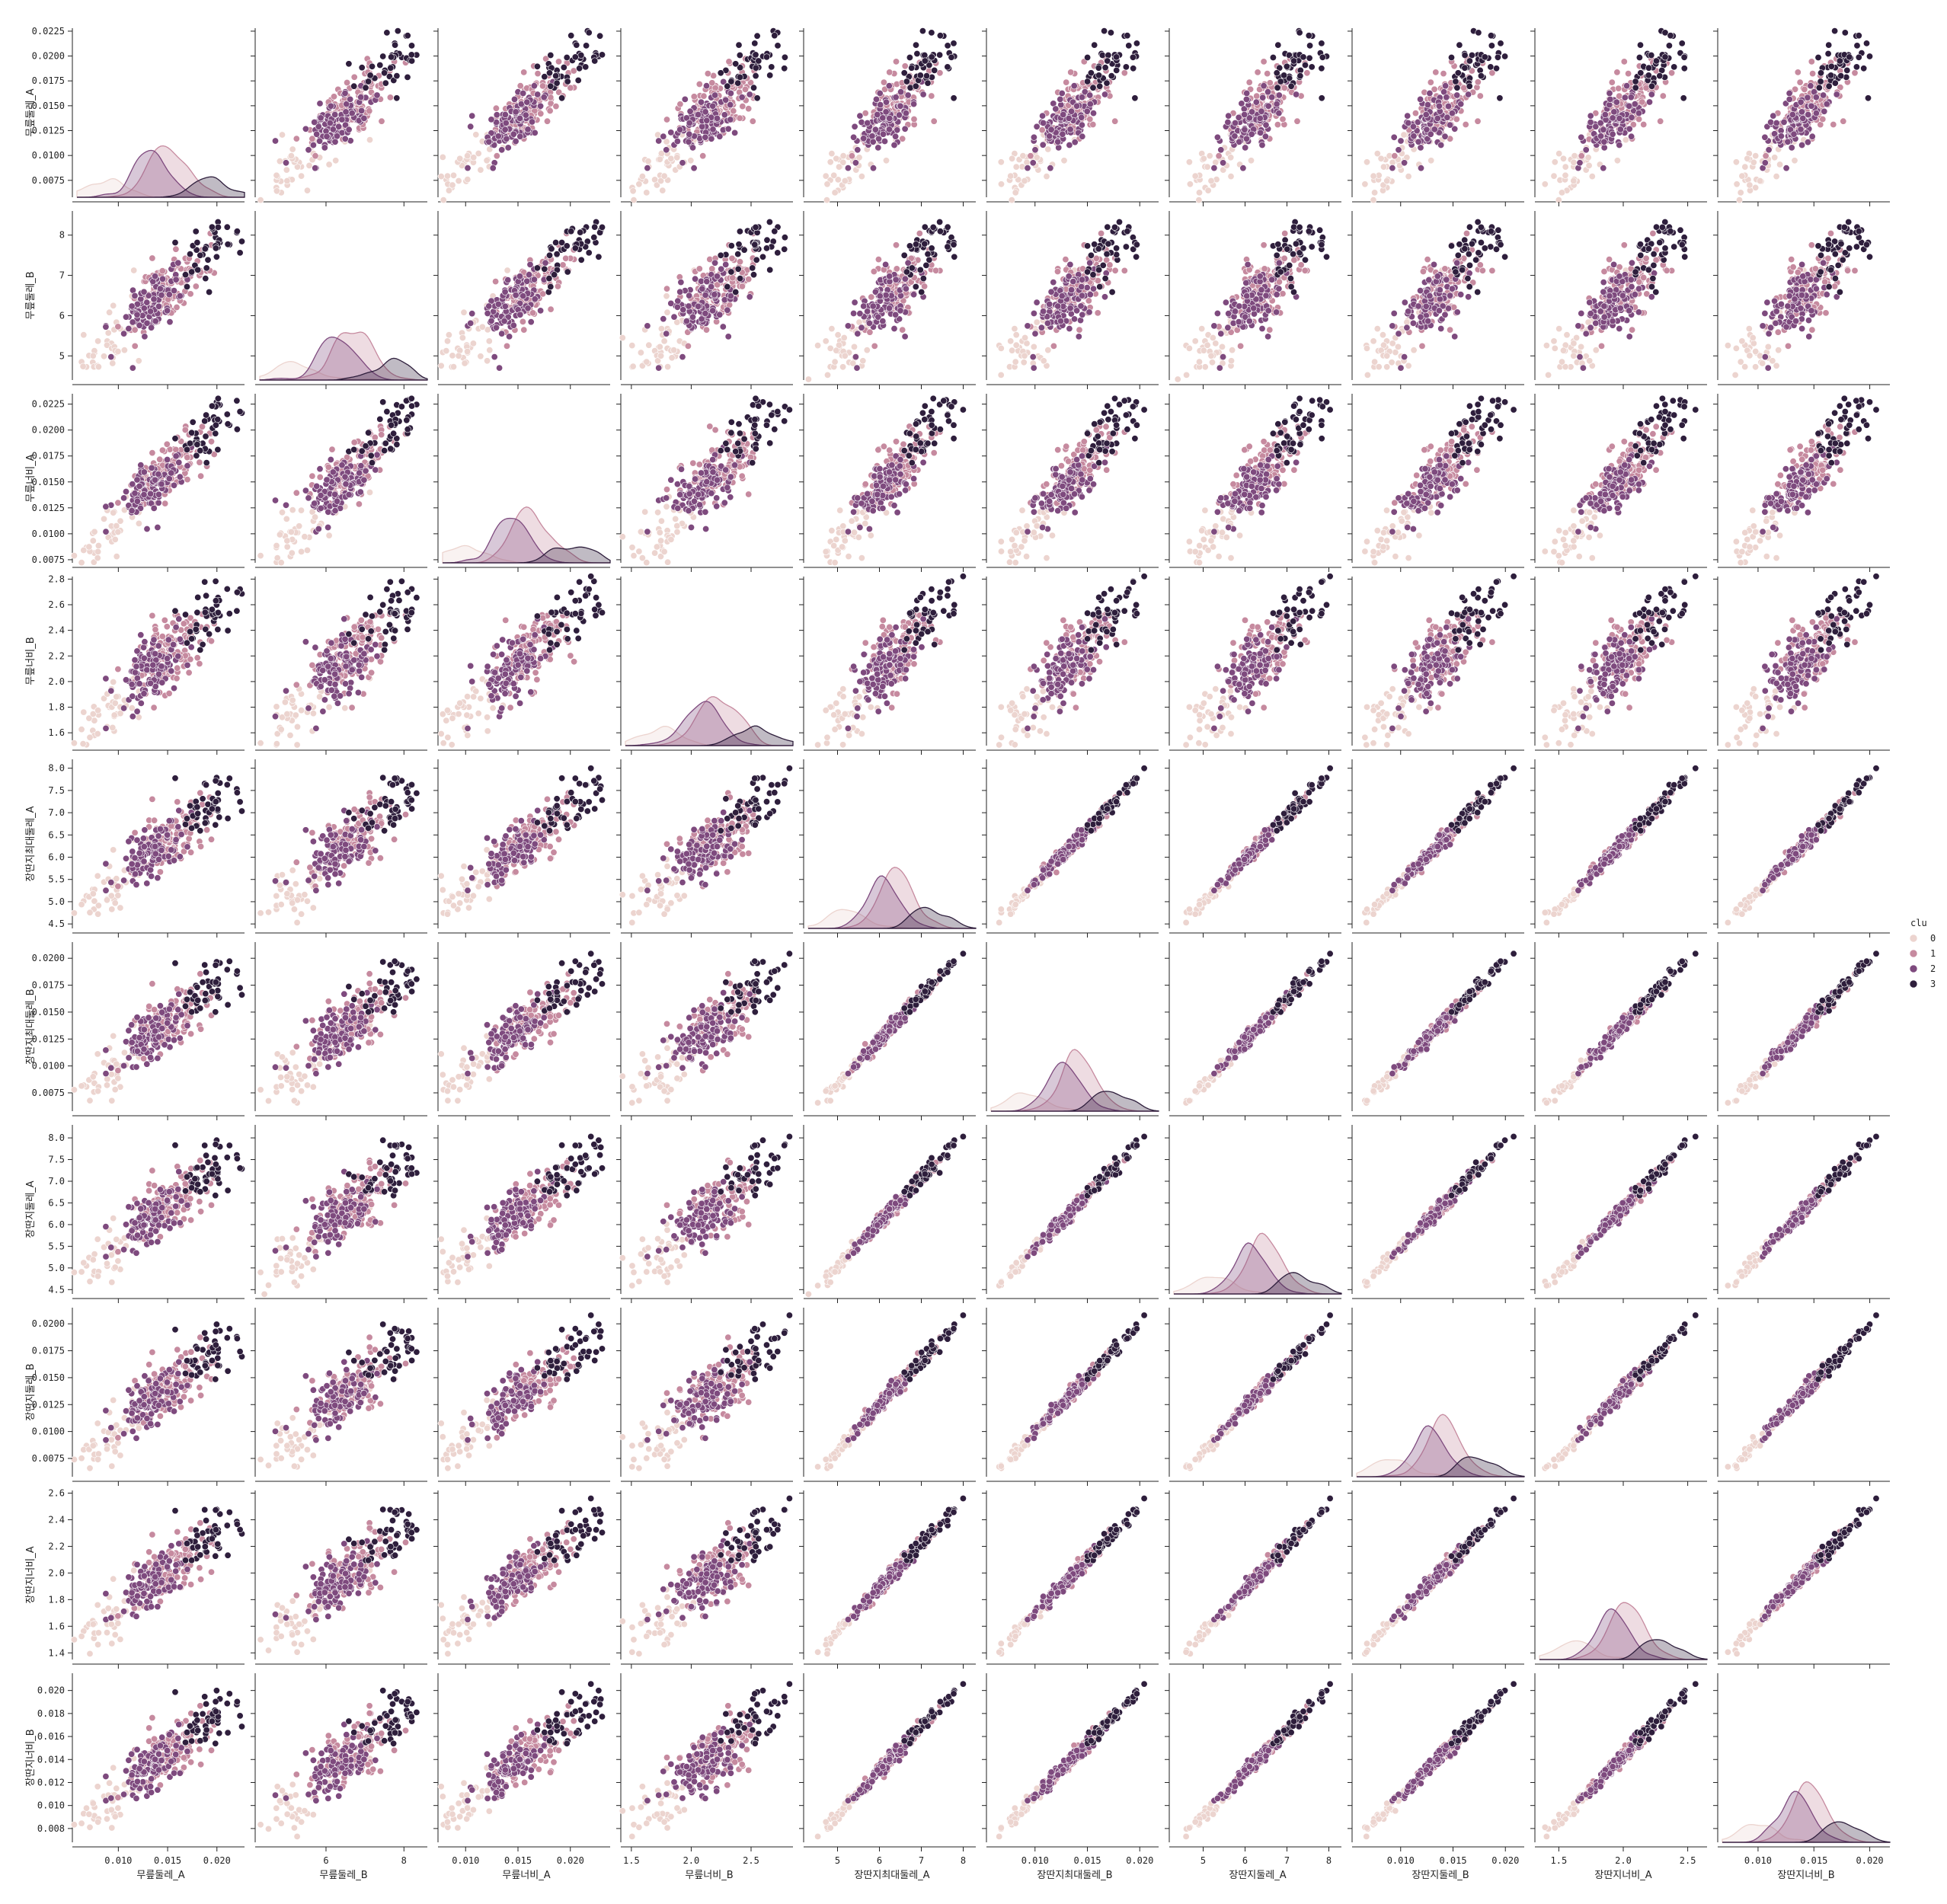 The width and height of the screenshot is (1947, 1904). Describe the element at coordinates (48, 131) in the screenshot. I see `y-tick-label: 0.0125` at that location.